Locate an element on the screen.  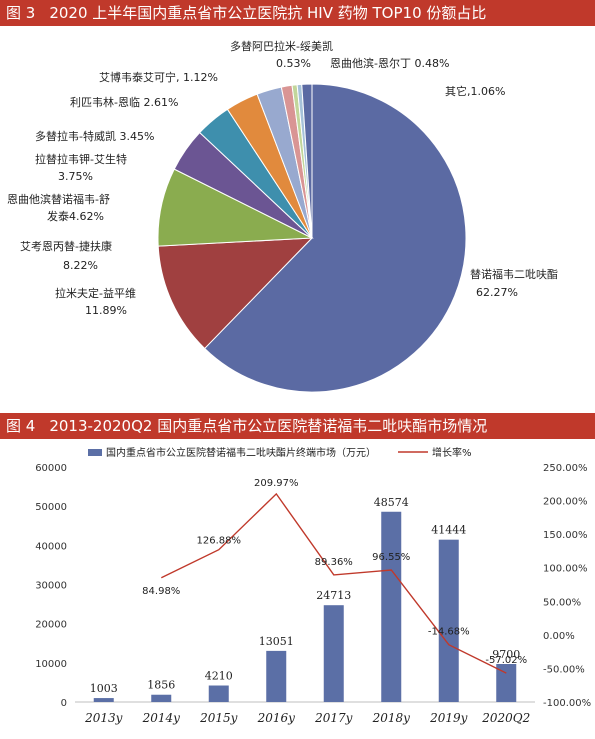
growth-value-label: 209.97% is located at coordinates (276, 483).